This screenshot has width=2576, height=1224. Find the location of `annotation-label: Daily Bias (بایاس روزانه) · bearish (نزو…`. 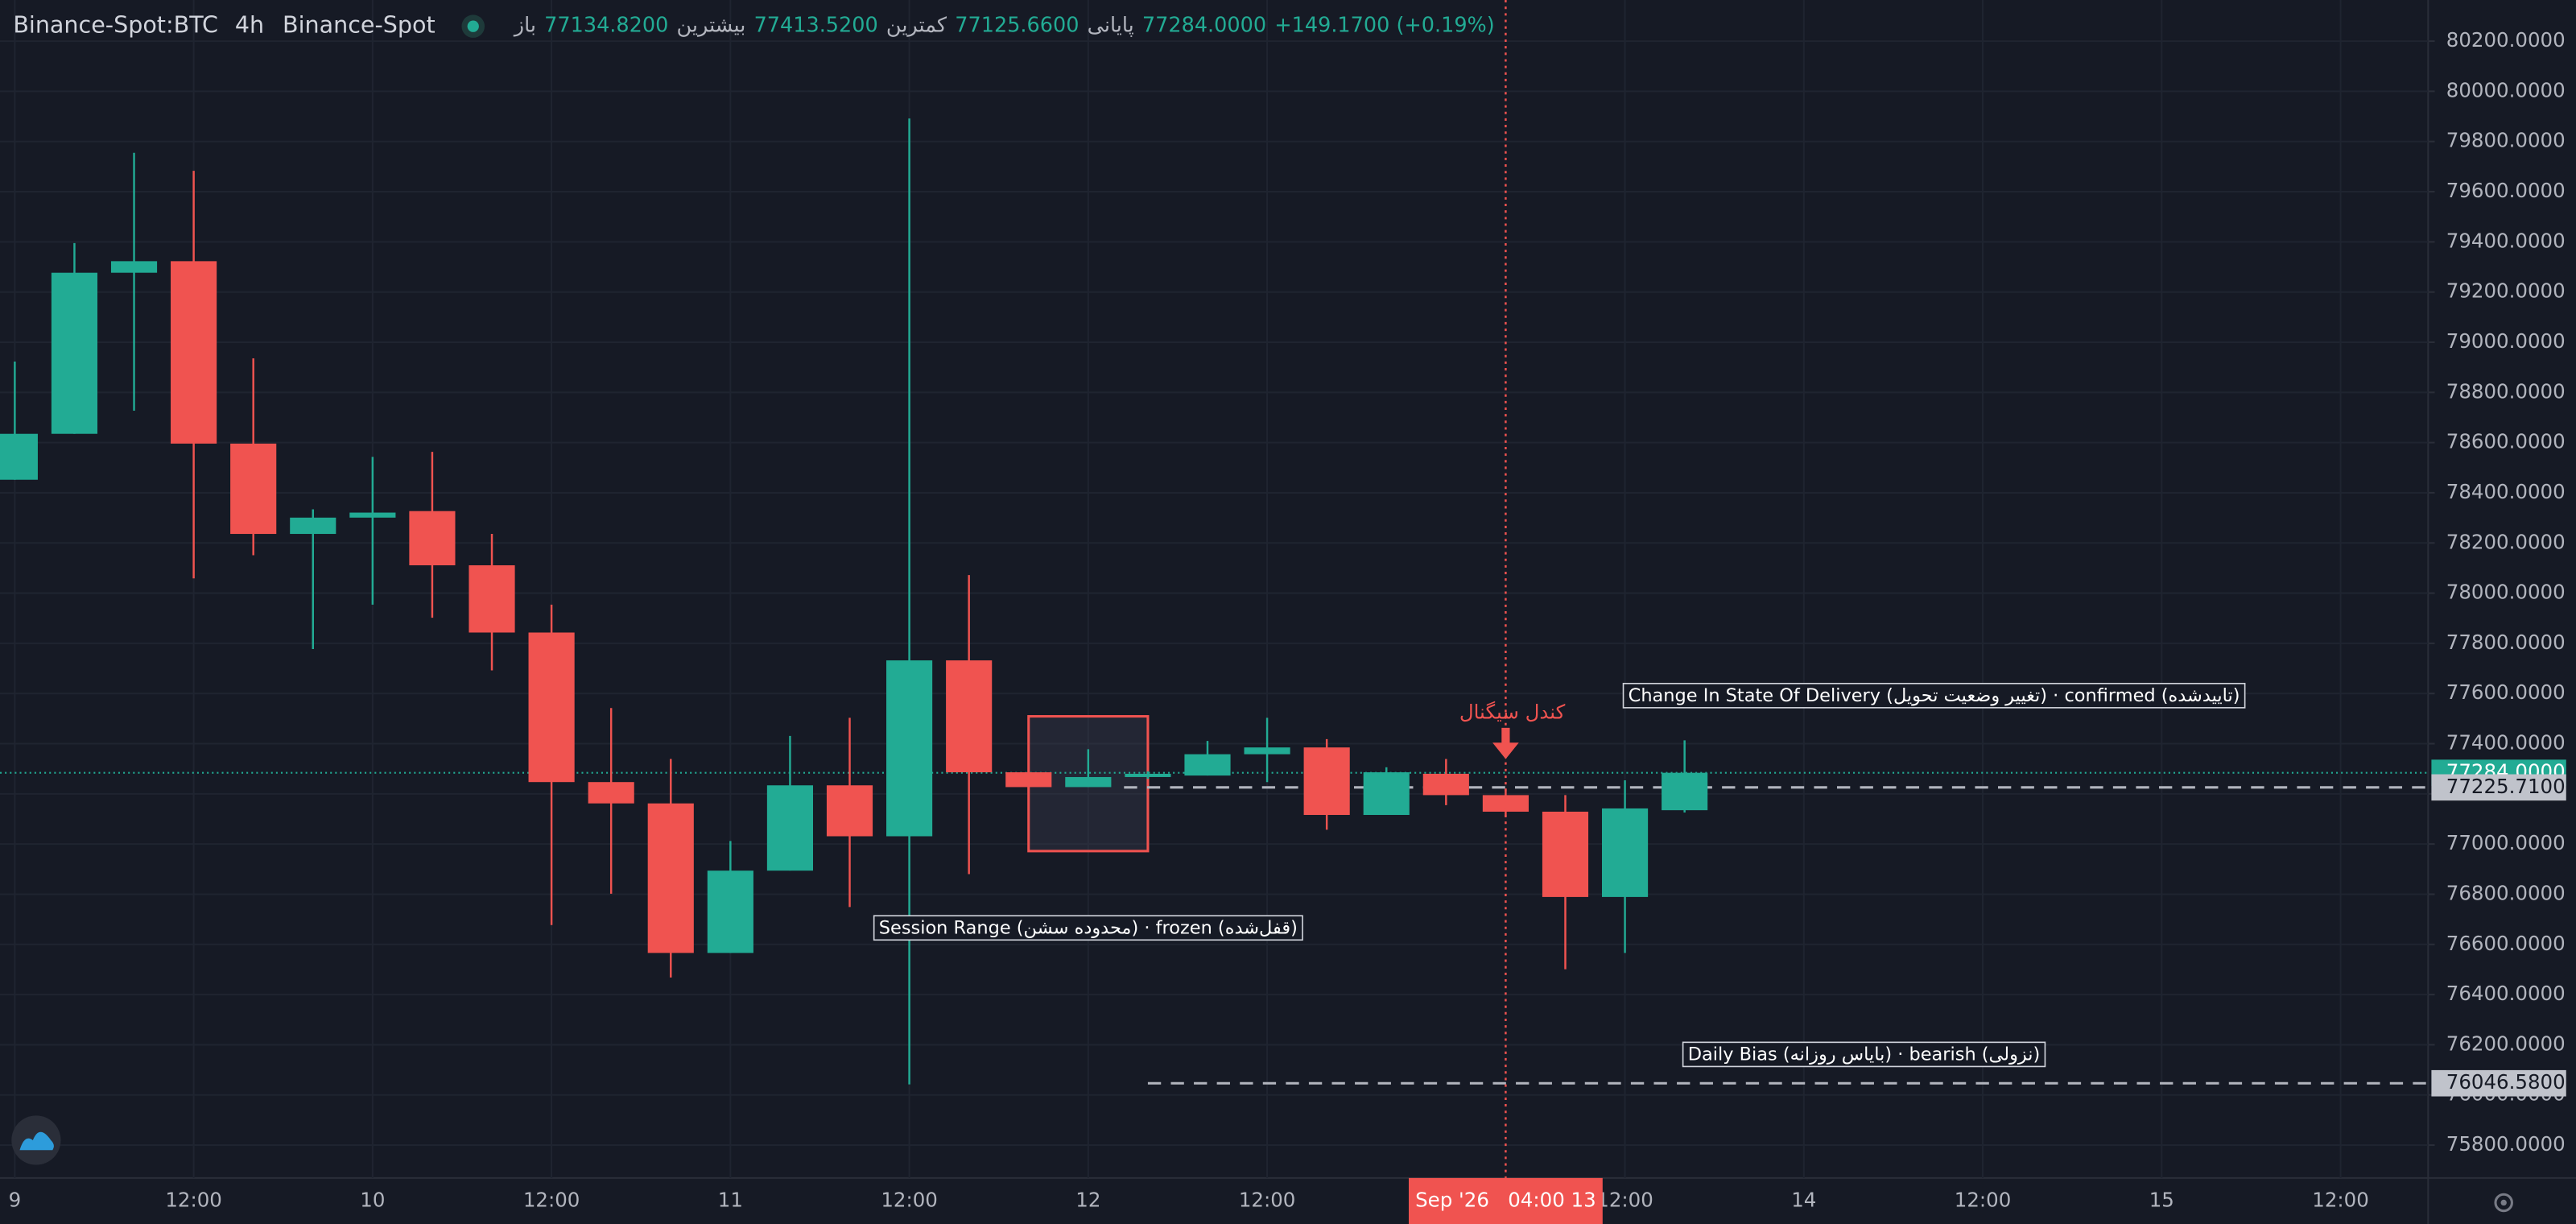

annotation-label: Daily Bias (بایاس روزانه) · bearish (نزو… is located at coordinates (1864, 1054).